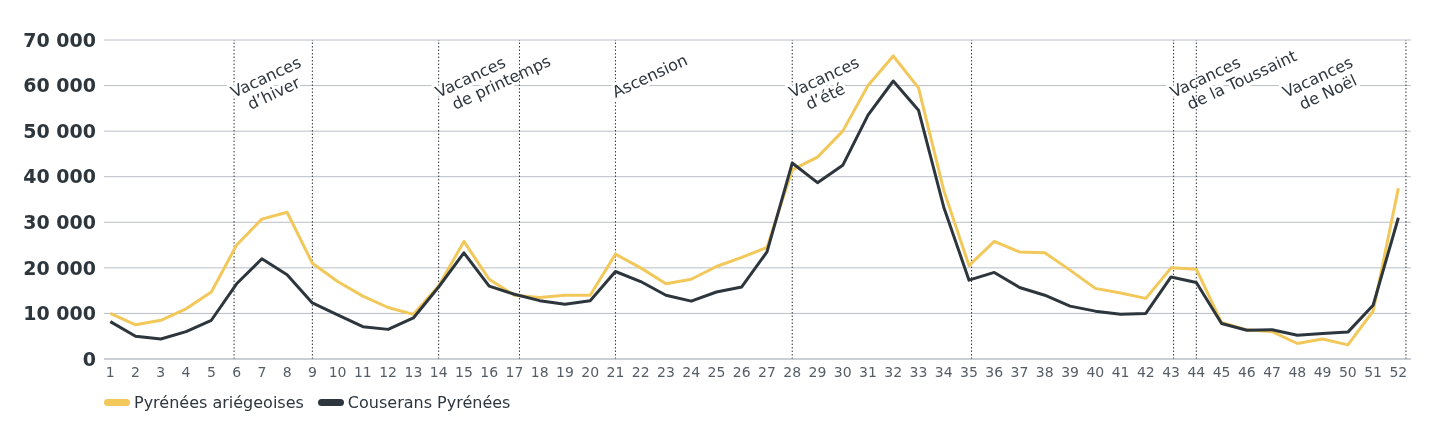 The image size is (1439, 429). What do you see at coordinates (943, 371) in the screenshot?
I see `x-tick-label: 34` at bounding box center [943, 371].